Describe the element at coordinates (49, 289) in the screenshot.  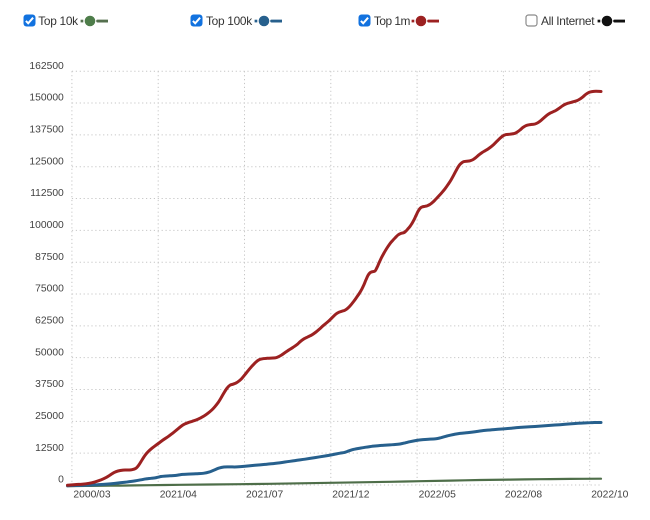
I see `svg-text: 75000` at that location.